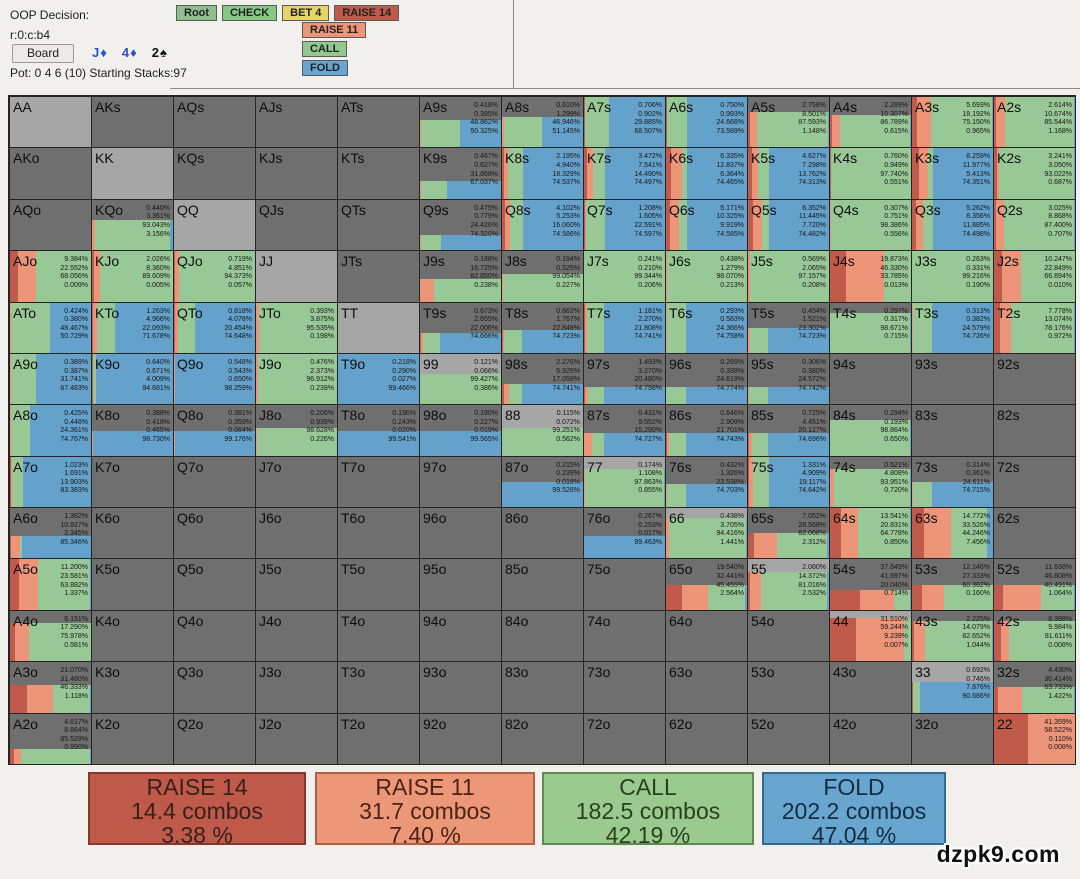 The width and height of the screenshot is (1080, 879). What do you see at coordinates (379, 431) in the screenshot?
I see `cell-t8o: T8o 0.196% 0.243% 0.020% 99.541%` at bounding box center [379, 431].